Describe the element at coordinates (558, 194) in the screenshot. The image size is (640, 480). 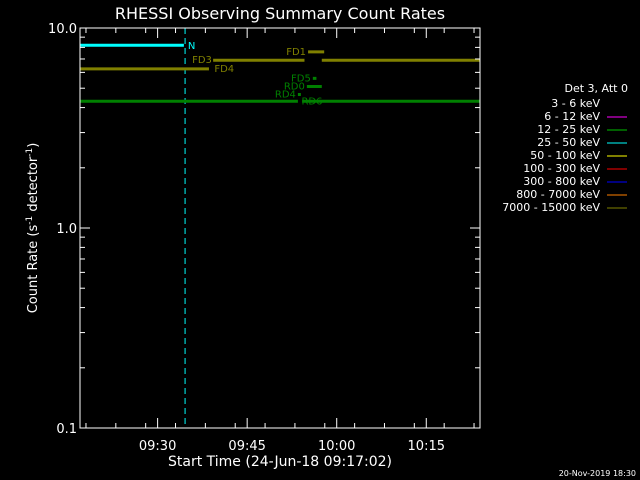
I see `legend-label: 800 - 7000 keV` at that location.